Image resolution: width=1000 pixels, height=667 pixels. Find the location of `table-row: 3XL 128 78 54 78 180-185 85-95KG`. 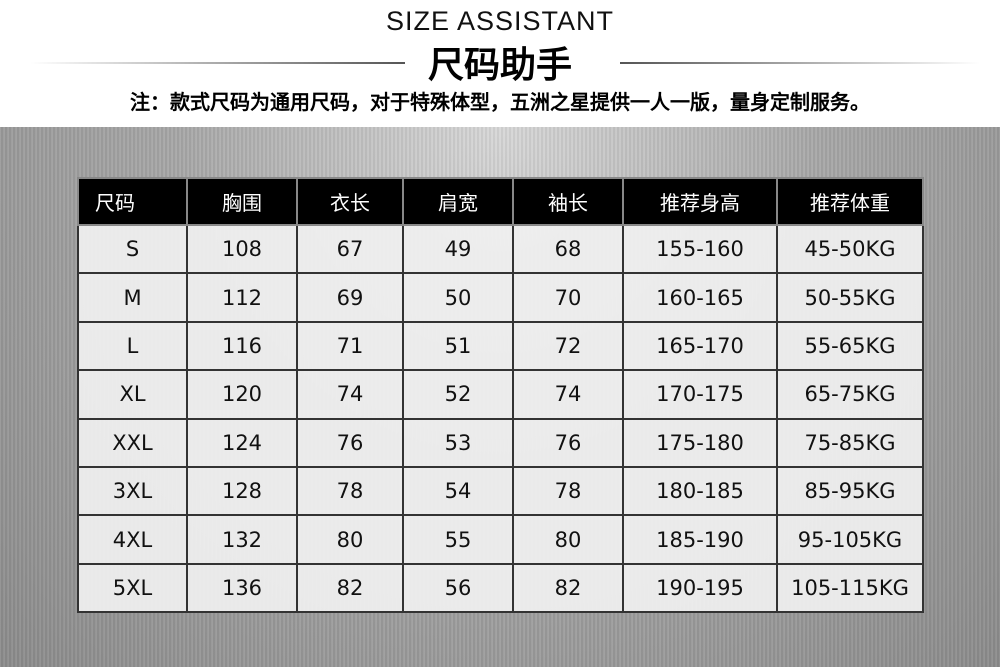

table-row: 3XL 128 78 54 78 180-185 85-95KG is located at coordinates (500, 491).